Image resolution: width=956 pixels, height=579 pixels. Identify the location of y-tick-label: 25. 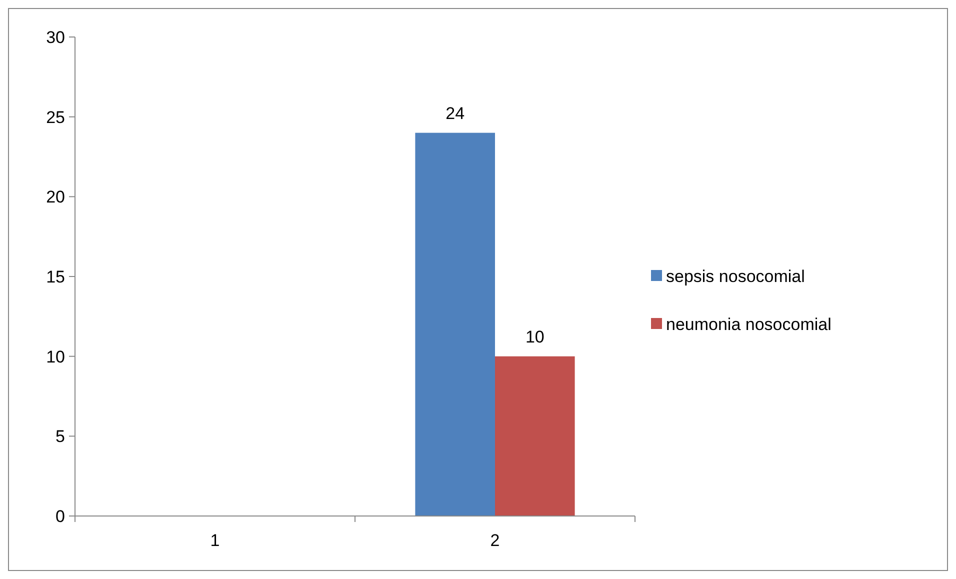
(55, 117).